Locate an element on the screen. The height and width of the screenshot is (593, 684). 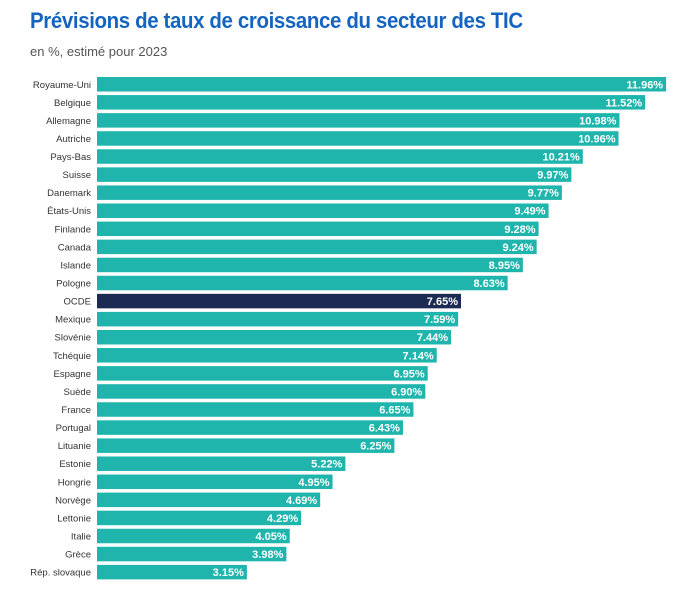
bar-finlande is located at coordinates (318, 229).